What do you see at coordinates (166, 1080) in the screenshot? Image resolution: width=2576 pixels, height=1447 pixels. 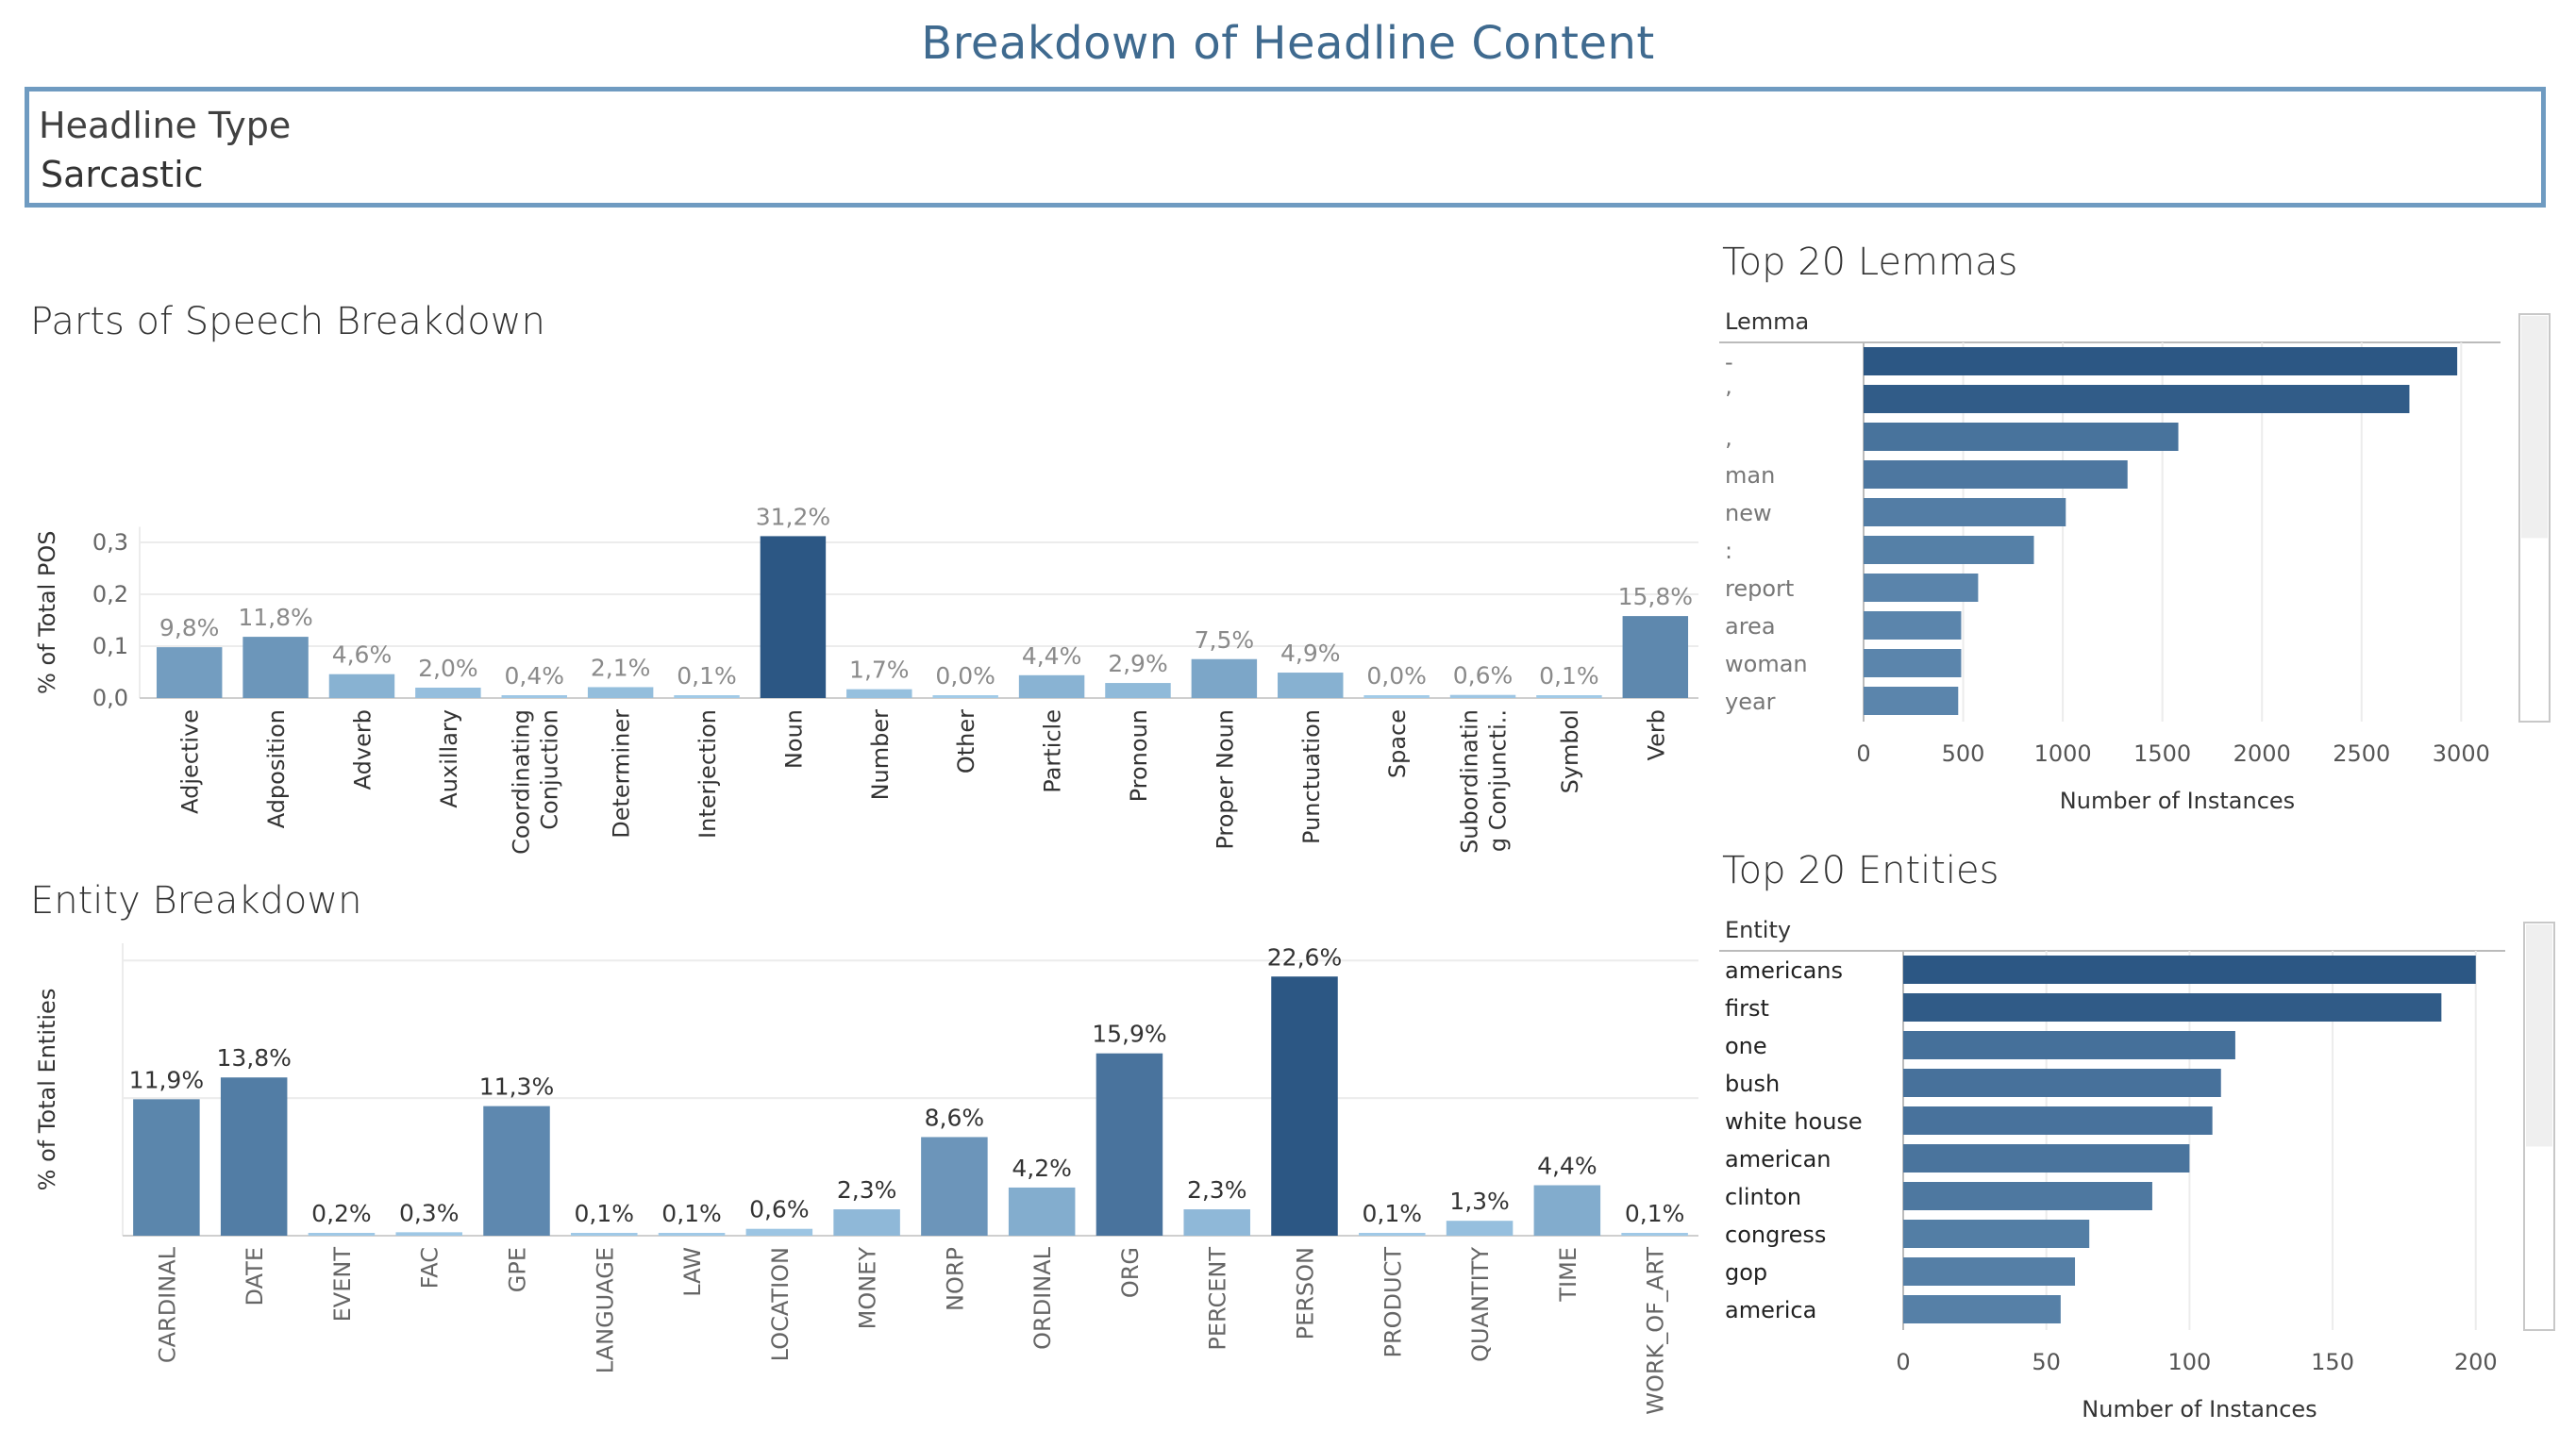 I see `data-label: 11,9%` at bounding box center [166, 1080].